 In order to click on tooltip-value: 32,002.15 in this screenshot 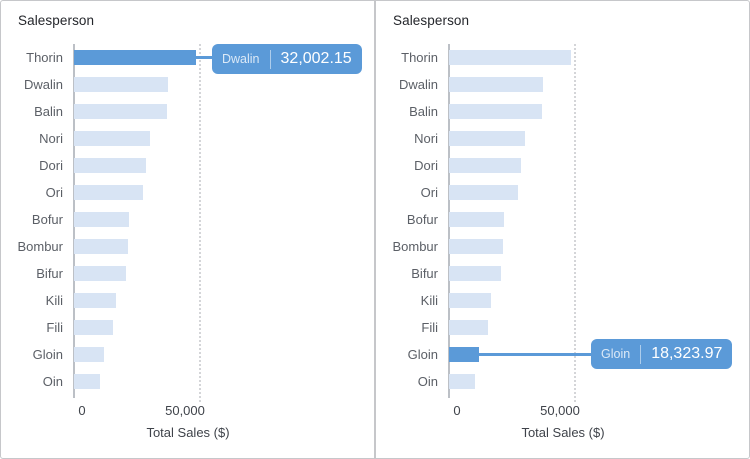, I will do `click(316, 58)`.